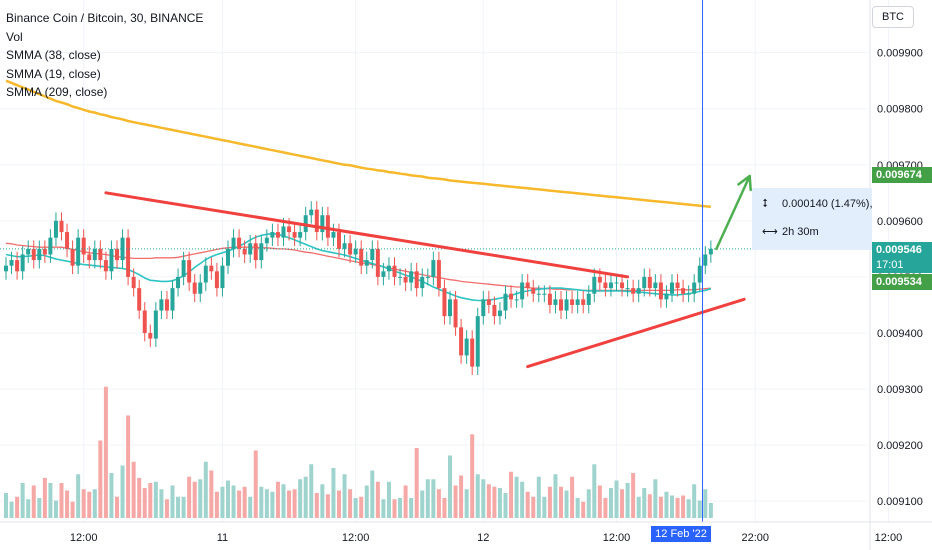 The image size is (932, 550). Describe the element at coordinates (53, 55) in the screenshot. I see `legend-smma-38: SMMA (38, close)` at that location.